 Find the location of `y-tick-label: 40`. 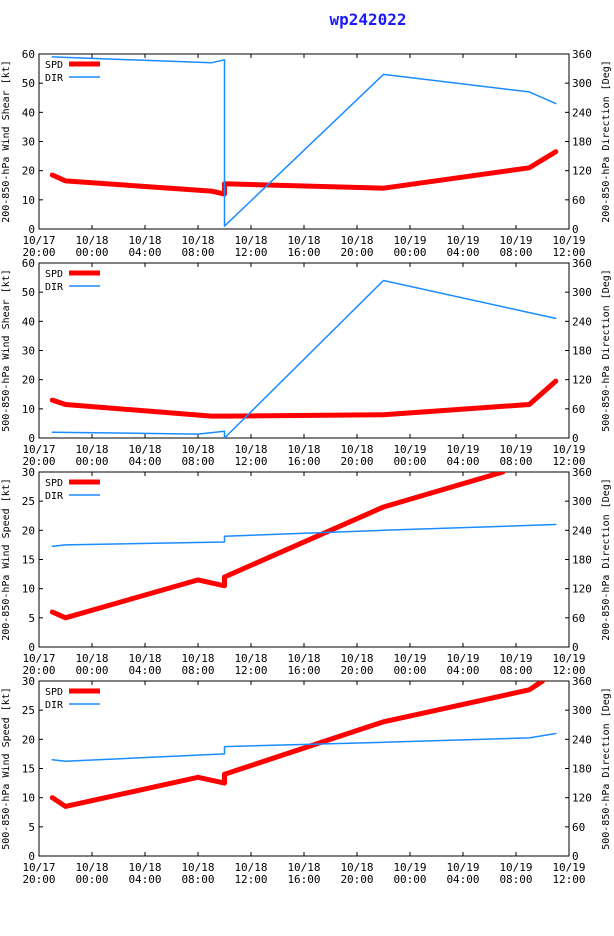

y-tick-label: 40 is located at coordinates (28, 112).